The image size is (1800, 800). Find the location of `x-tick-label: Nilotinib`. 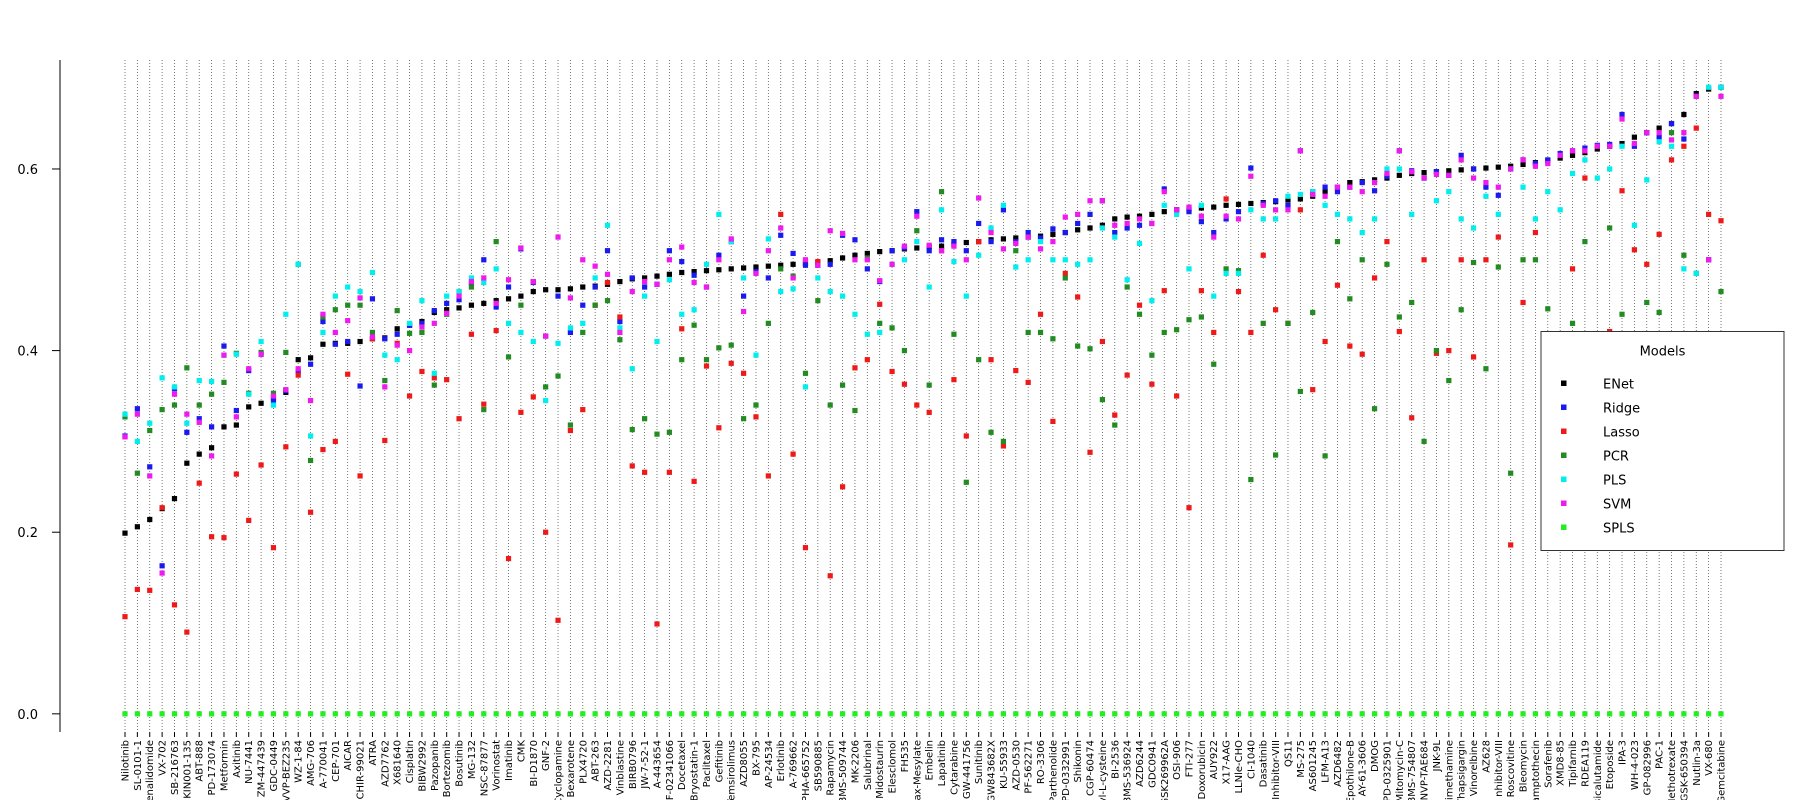

x-tick-label: Nilotinib is located at coordinates (126, 760).